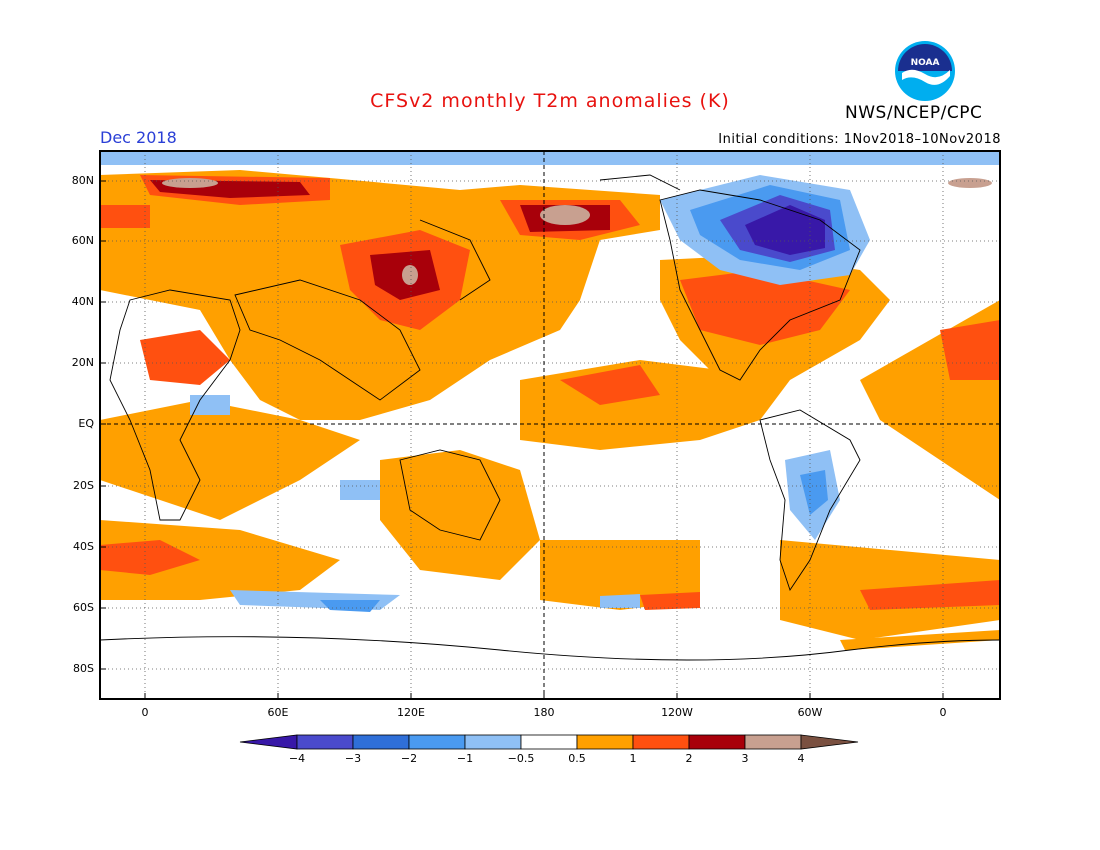  What do you see at coordinates (544, 712) in the screenshot?
I see `lon-label: 180` at bounding box center [544, 712].